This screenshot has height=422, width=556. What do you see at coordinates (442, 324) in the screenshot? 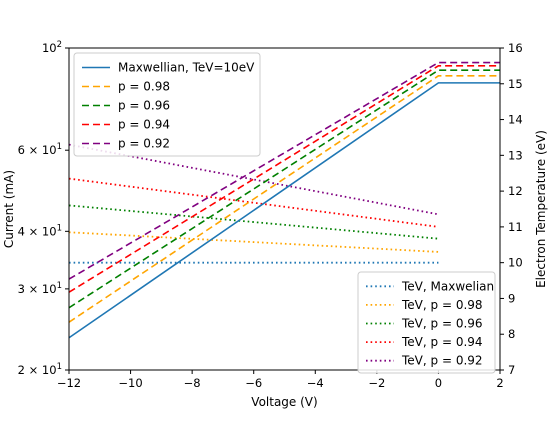
I see `legend-temperature-label: TeV, p = 0.96` at bounding box center [442, 324].